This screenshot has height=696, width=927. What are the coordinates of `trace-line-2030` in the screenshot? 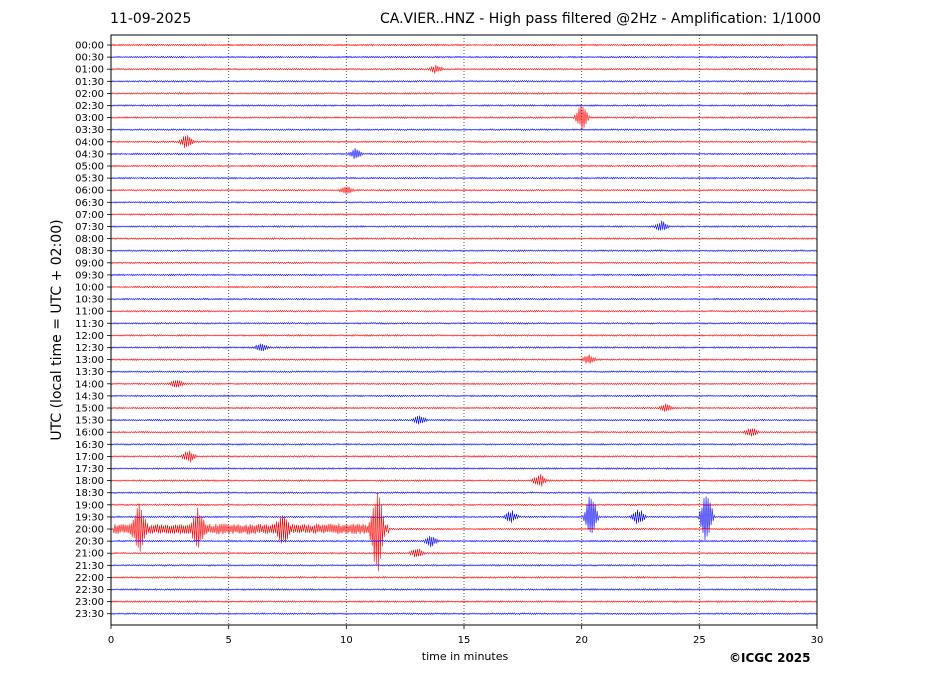 It's located at (464, 541).